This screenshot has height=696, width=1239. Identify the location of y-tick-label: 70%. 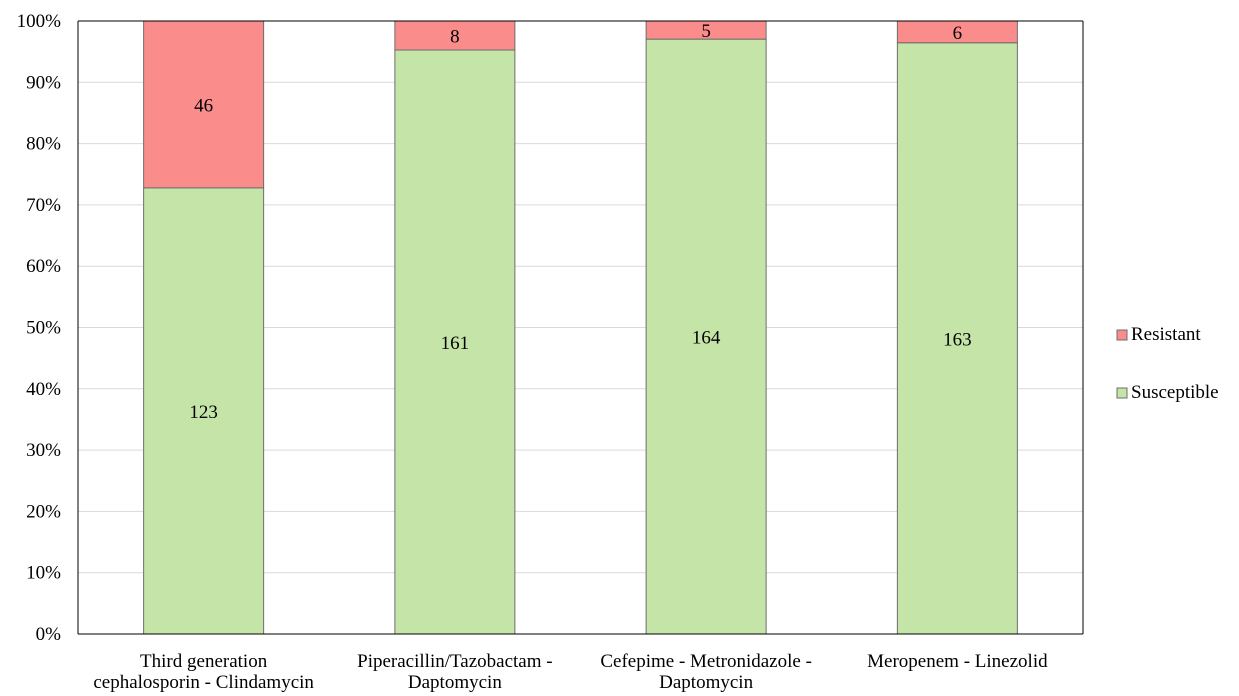
(43, 205).